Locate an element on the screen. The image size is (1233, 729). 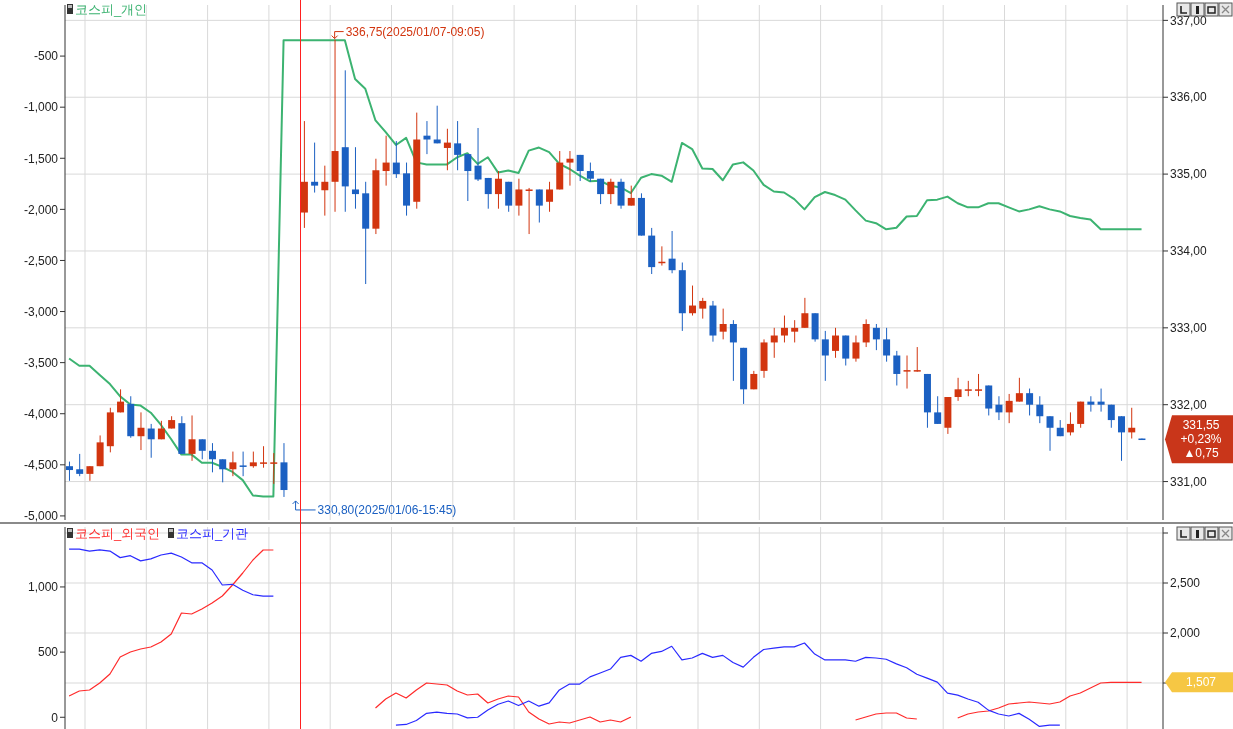
y2-tick-label: -4,500 is located at coordinates (41, 465).